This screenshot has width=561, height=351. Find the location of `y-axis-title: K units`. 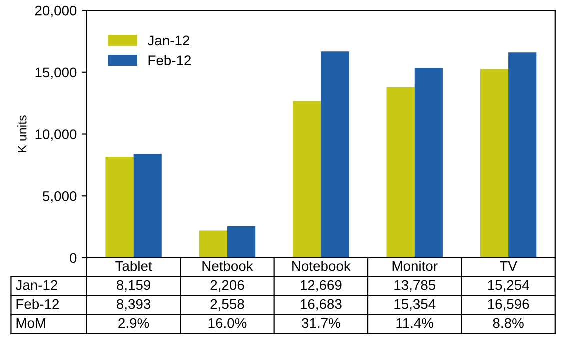

y-axis-title: K units is located at coordinates (22, 134).